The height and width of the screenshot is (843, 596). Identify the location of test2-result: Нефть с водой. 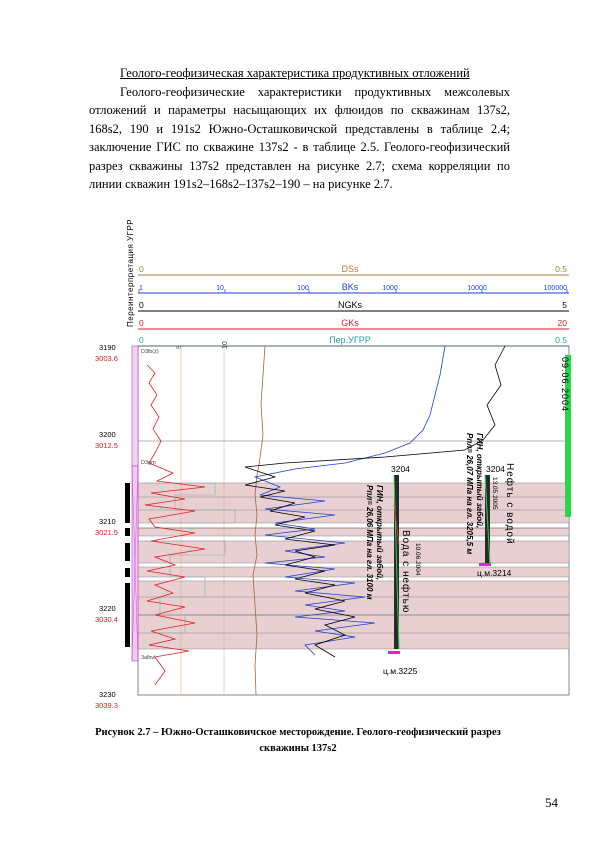
(510, 504).